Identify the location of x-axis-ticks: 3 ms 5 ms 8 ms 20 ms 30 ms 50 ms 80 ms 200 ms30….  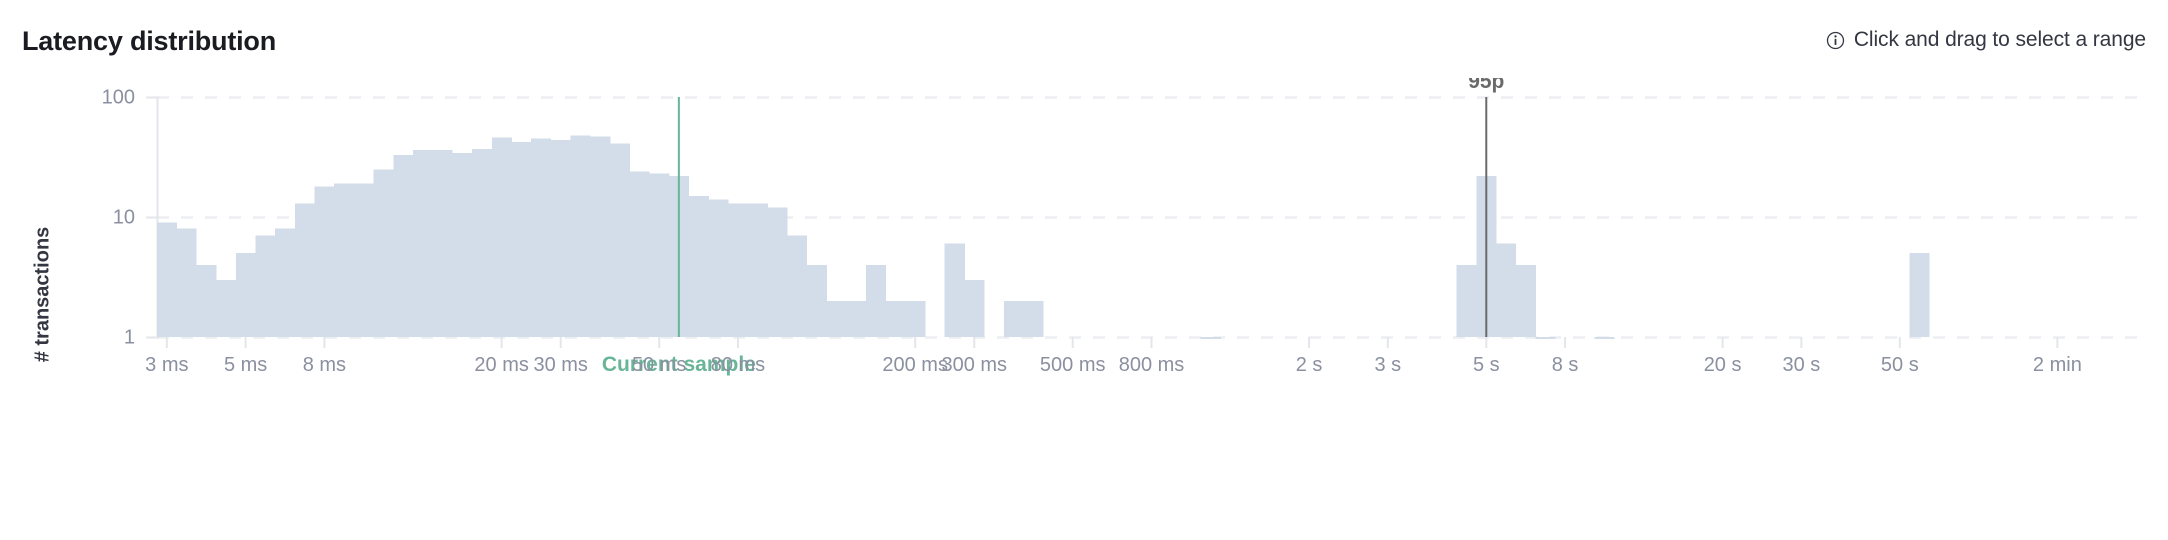
(1113, 356).